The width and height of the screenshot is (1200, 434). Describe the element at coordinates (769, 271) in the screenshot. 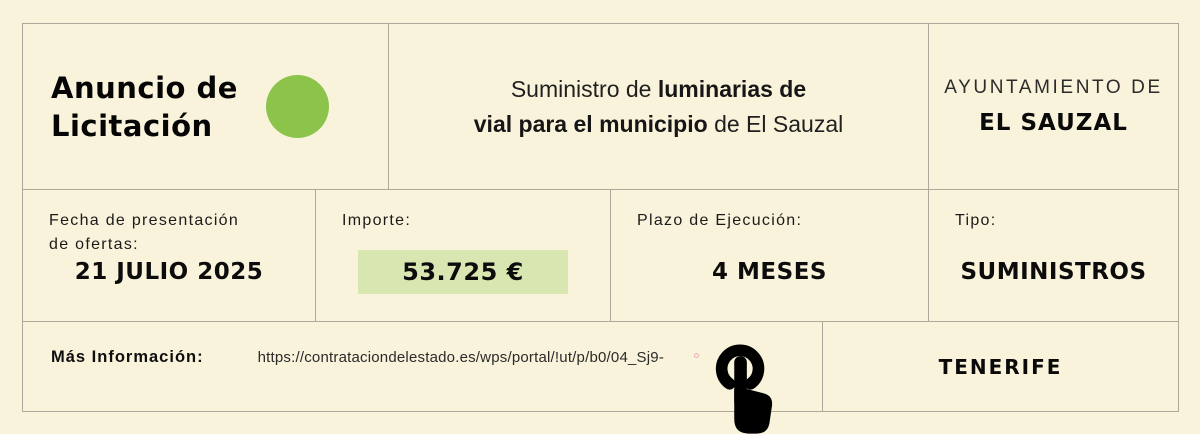

I see `plazo-value: 4 MESES` at that location.